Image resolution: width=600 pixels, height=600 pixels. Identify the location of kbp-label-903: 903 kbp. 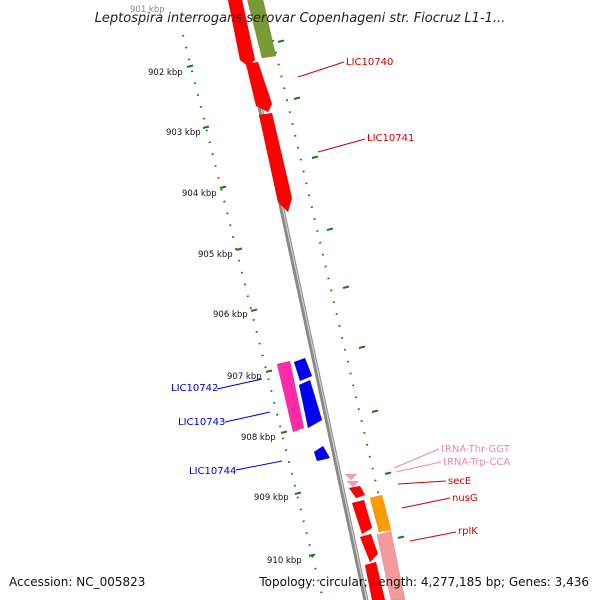
(183, 133).